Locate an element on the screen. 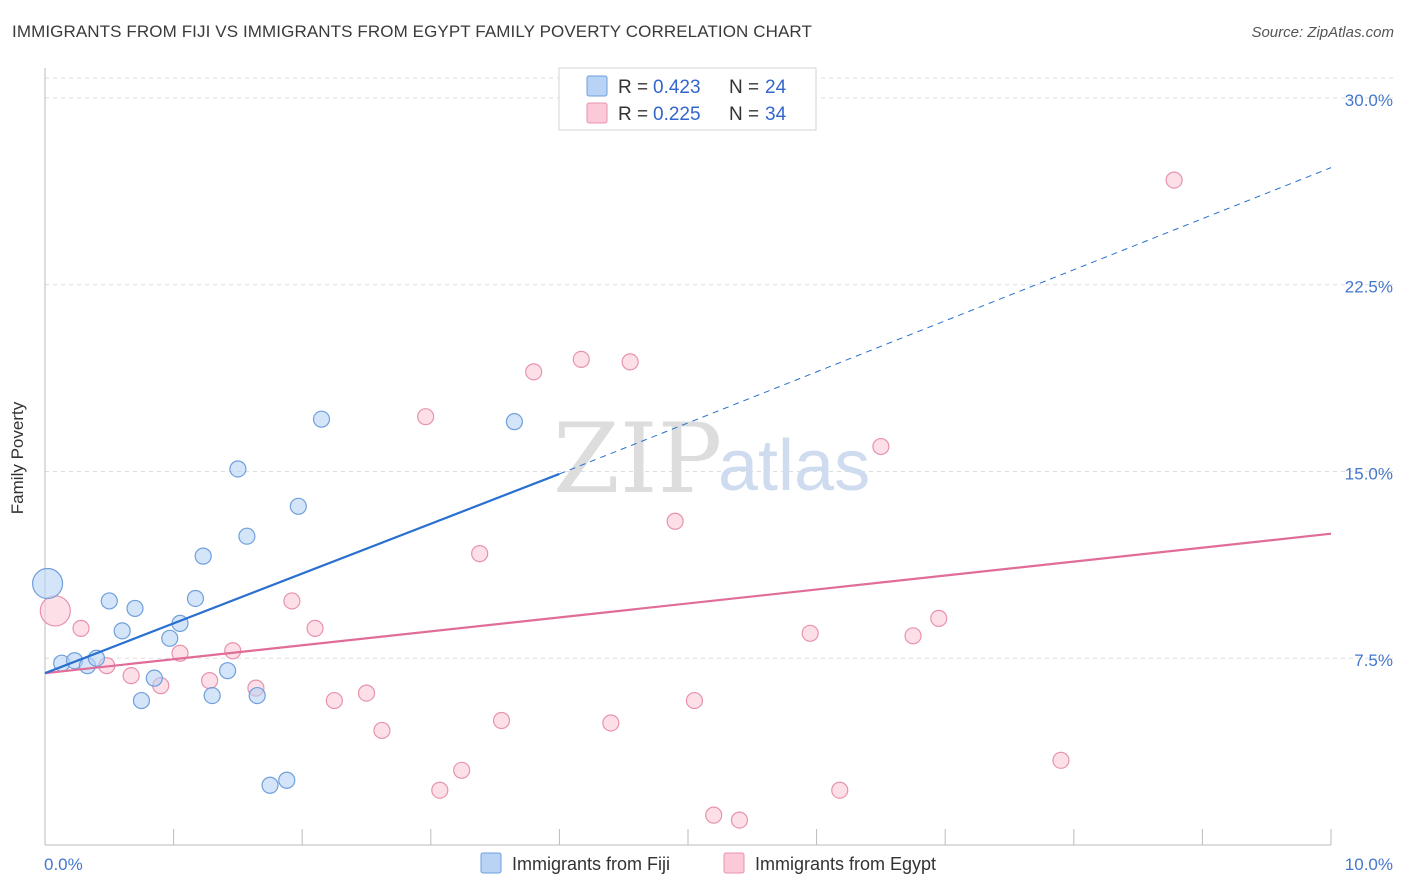 This screenshot has width=1406, height=892. bottom-legend-fiji-label: Immigrants from Fiji is located at coordinates (591, 864).